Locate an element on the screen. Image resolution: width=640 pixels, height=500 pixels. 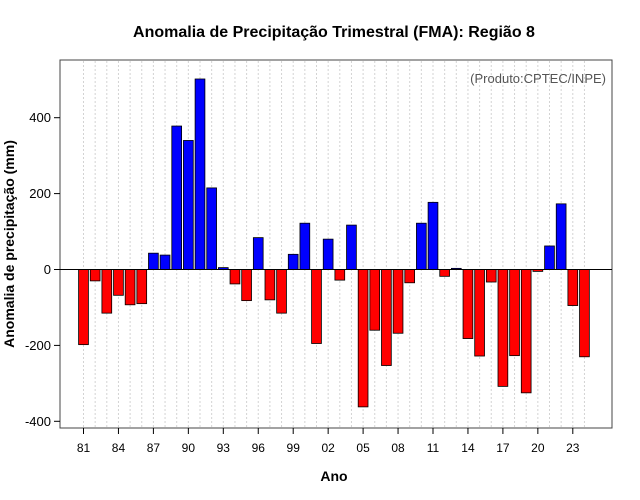
bar-1997 is located at coordinates (270, 285).